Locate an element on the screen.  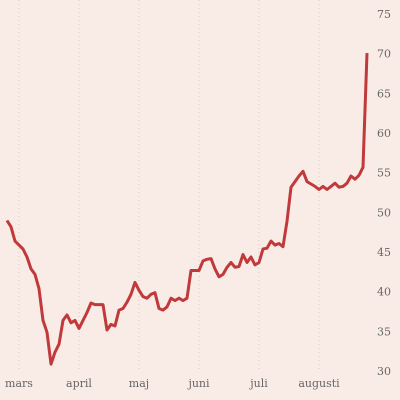
y-tick-label: 55 is located at coordinates (384, 173).